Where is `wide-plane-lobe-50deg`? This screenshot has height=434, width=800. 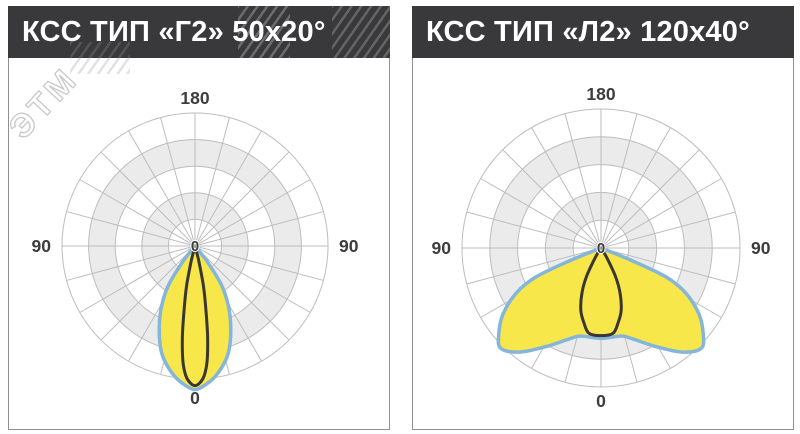
wide-plane-lobe-50deg is located at coordinates (195, 318).